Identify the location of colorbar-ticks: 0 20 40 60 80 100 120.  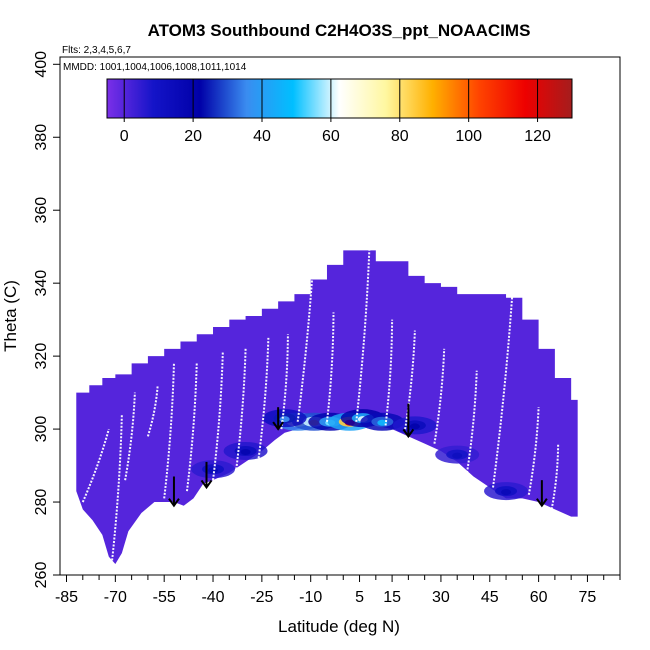
(335, 112).